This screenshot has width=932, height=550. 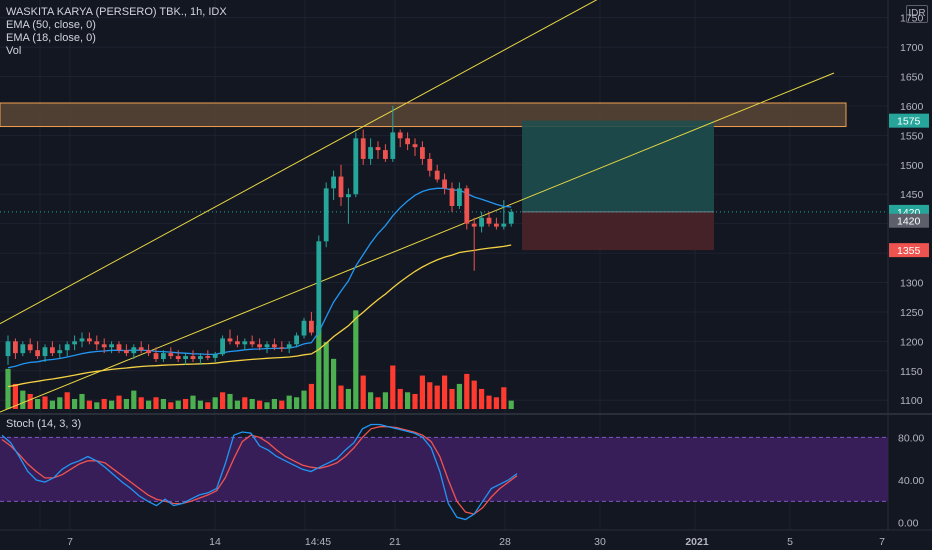 What do you see at coordinates (116, 12) in the screenshot?
I see `symbol-title: WASKITA KARYA (PERSERO) TBK., 1h, IDX` at bounding box center [116, 12].